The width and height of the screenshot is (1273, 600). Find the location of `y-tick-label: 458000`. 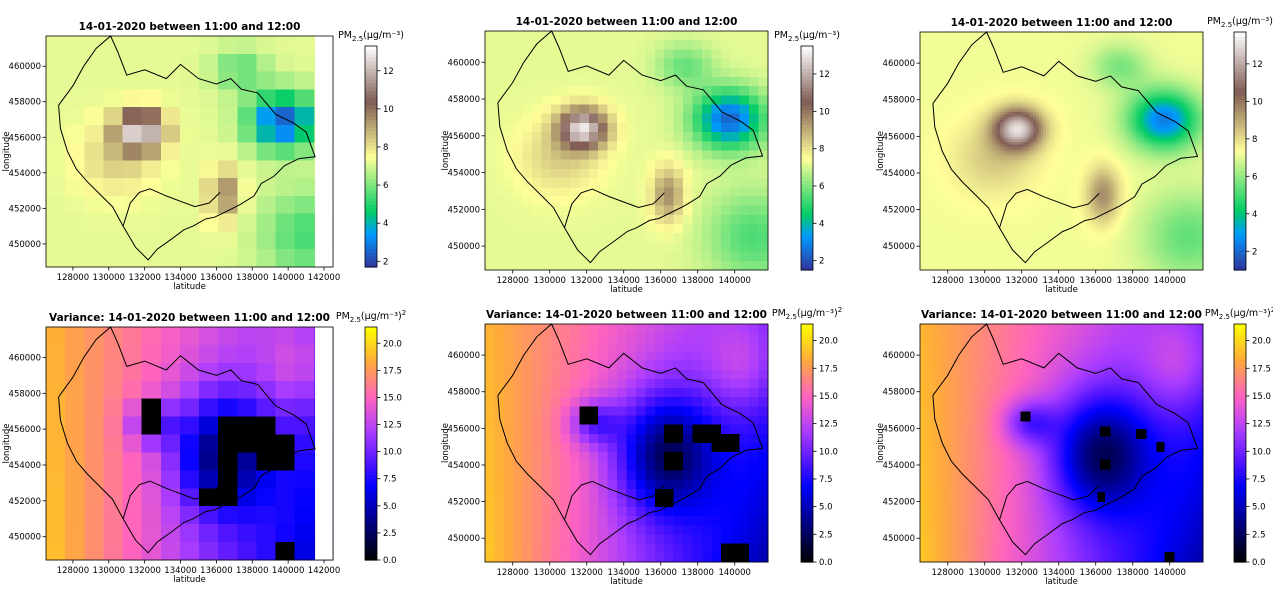

y-tick-label: 458000 is located at coordinates (464, 393).